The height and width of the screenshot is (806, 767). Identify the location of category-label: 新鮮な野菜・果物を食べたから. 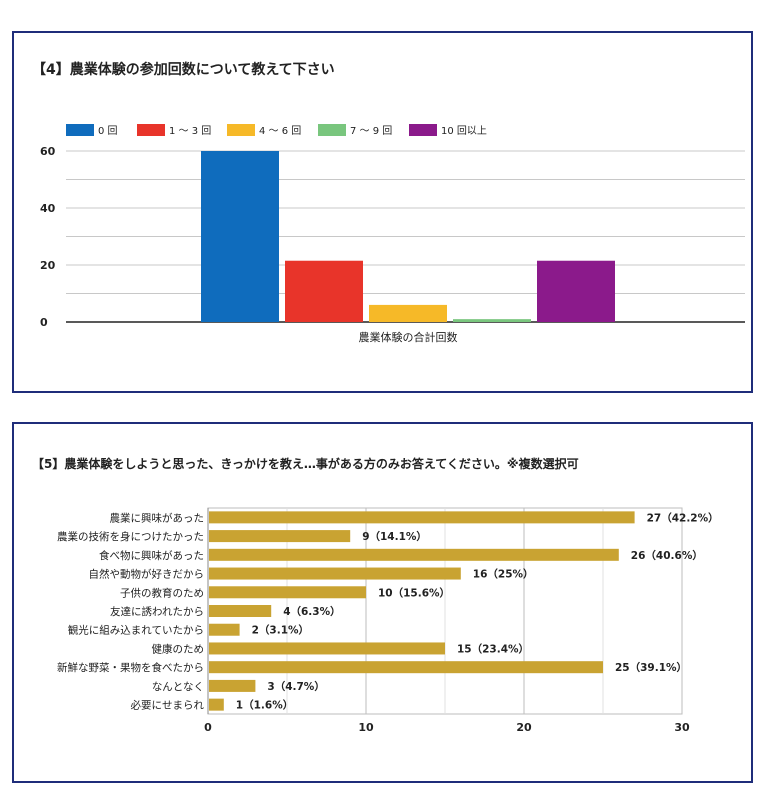
(130, 667).